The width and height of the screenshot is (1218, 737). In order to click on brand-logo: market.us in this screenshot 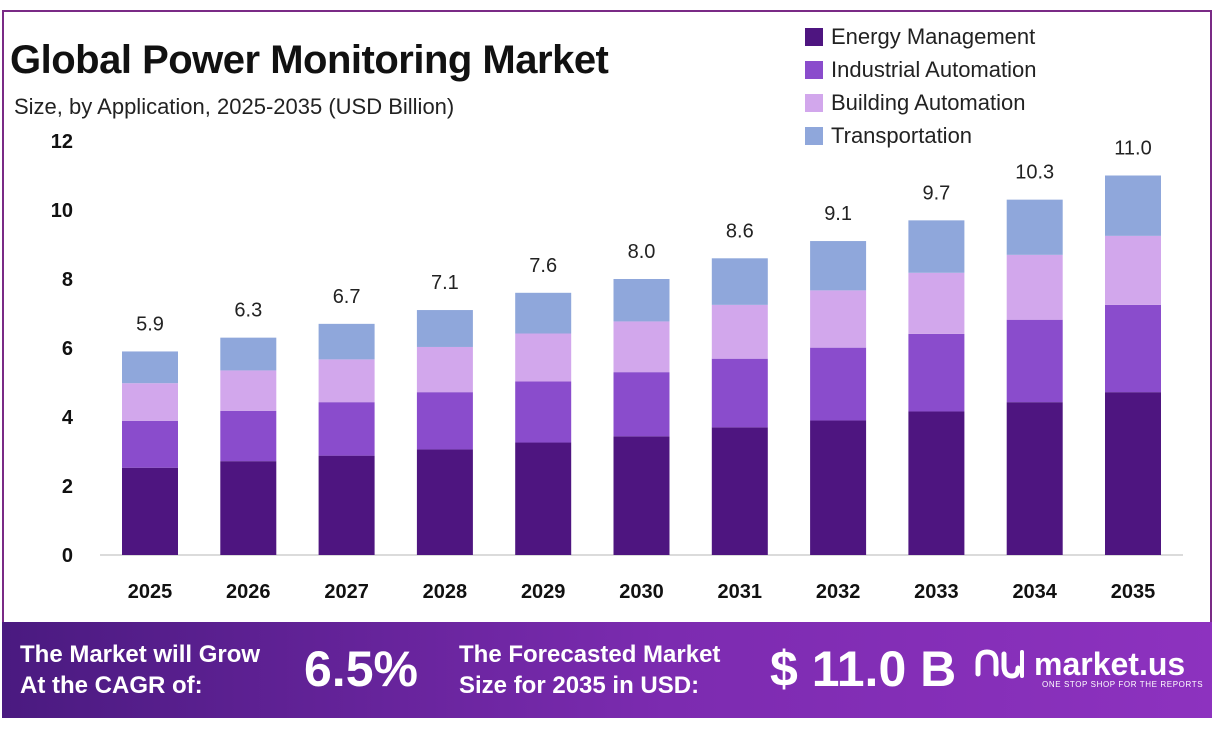, I will do `click(1079, 664)`.